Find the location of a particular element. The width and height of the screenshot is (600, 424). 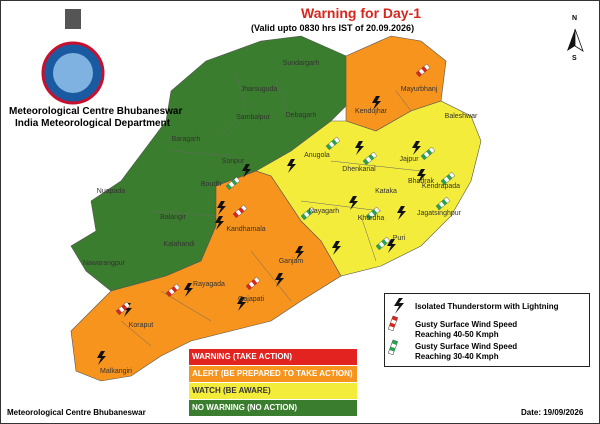

compass is located at coordinates (575, 40).